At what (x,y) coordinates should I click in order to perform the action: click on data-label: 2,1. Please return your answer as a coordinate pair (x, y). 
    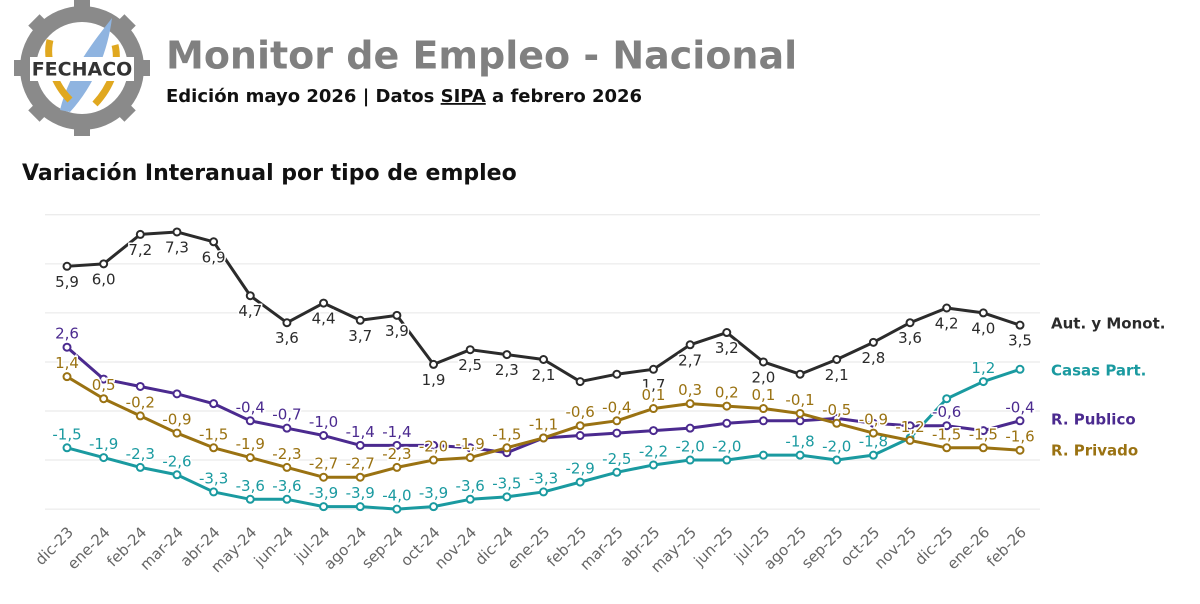
    Looking at the image, I should click on (544, 375).